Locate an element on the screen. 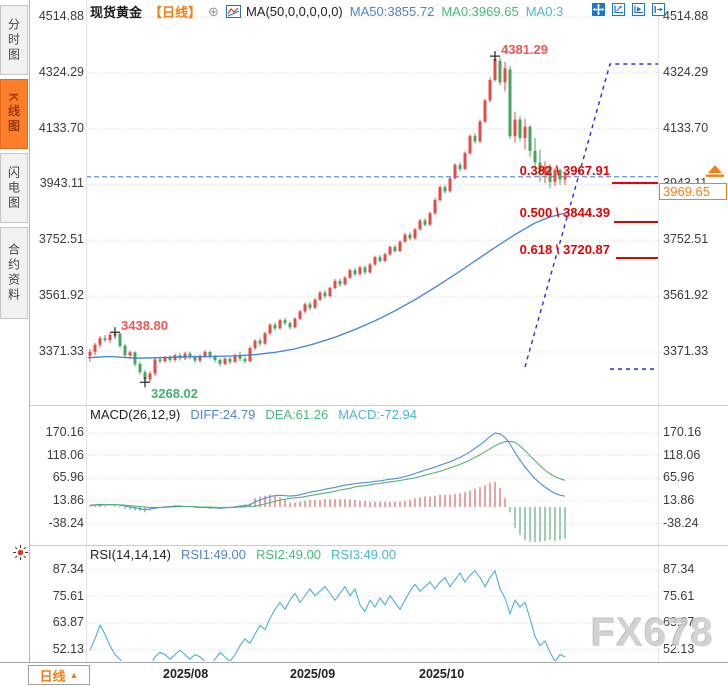  trend-projection-drawing is located at coordinates (591, 216).